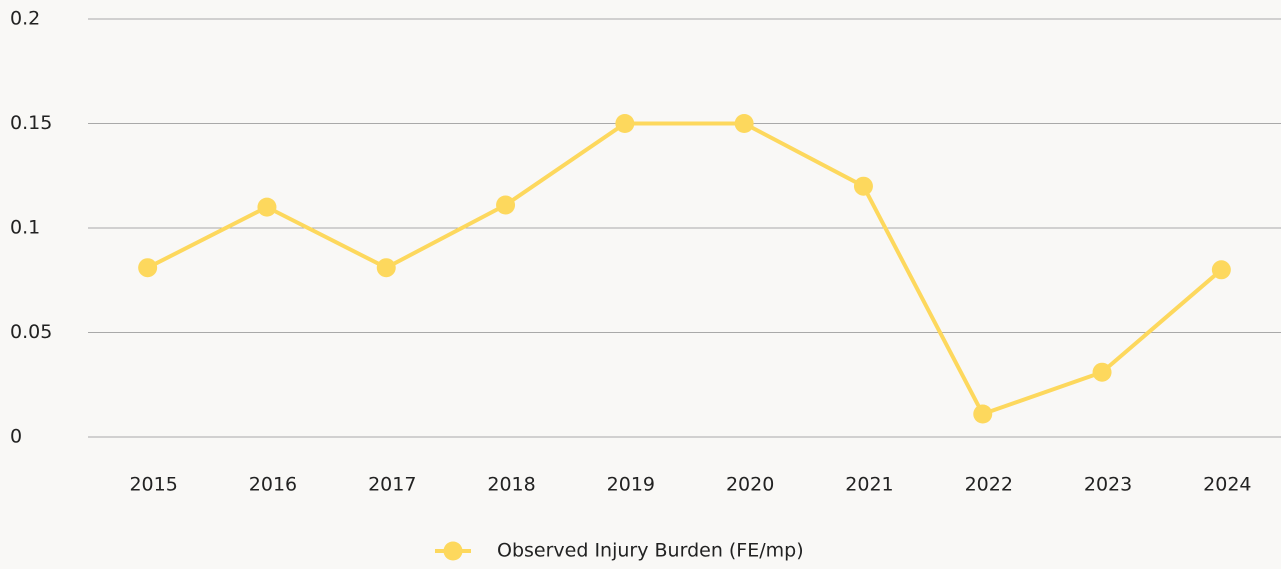  What do you see at coordinates (869, 485) in the screenshot?
I see `x-tick-label: 2021` at bounding box center [869, 485].